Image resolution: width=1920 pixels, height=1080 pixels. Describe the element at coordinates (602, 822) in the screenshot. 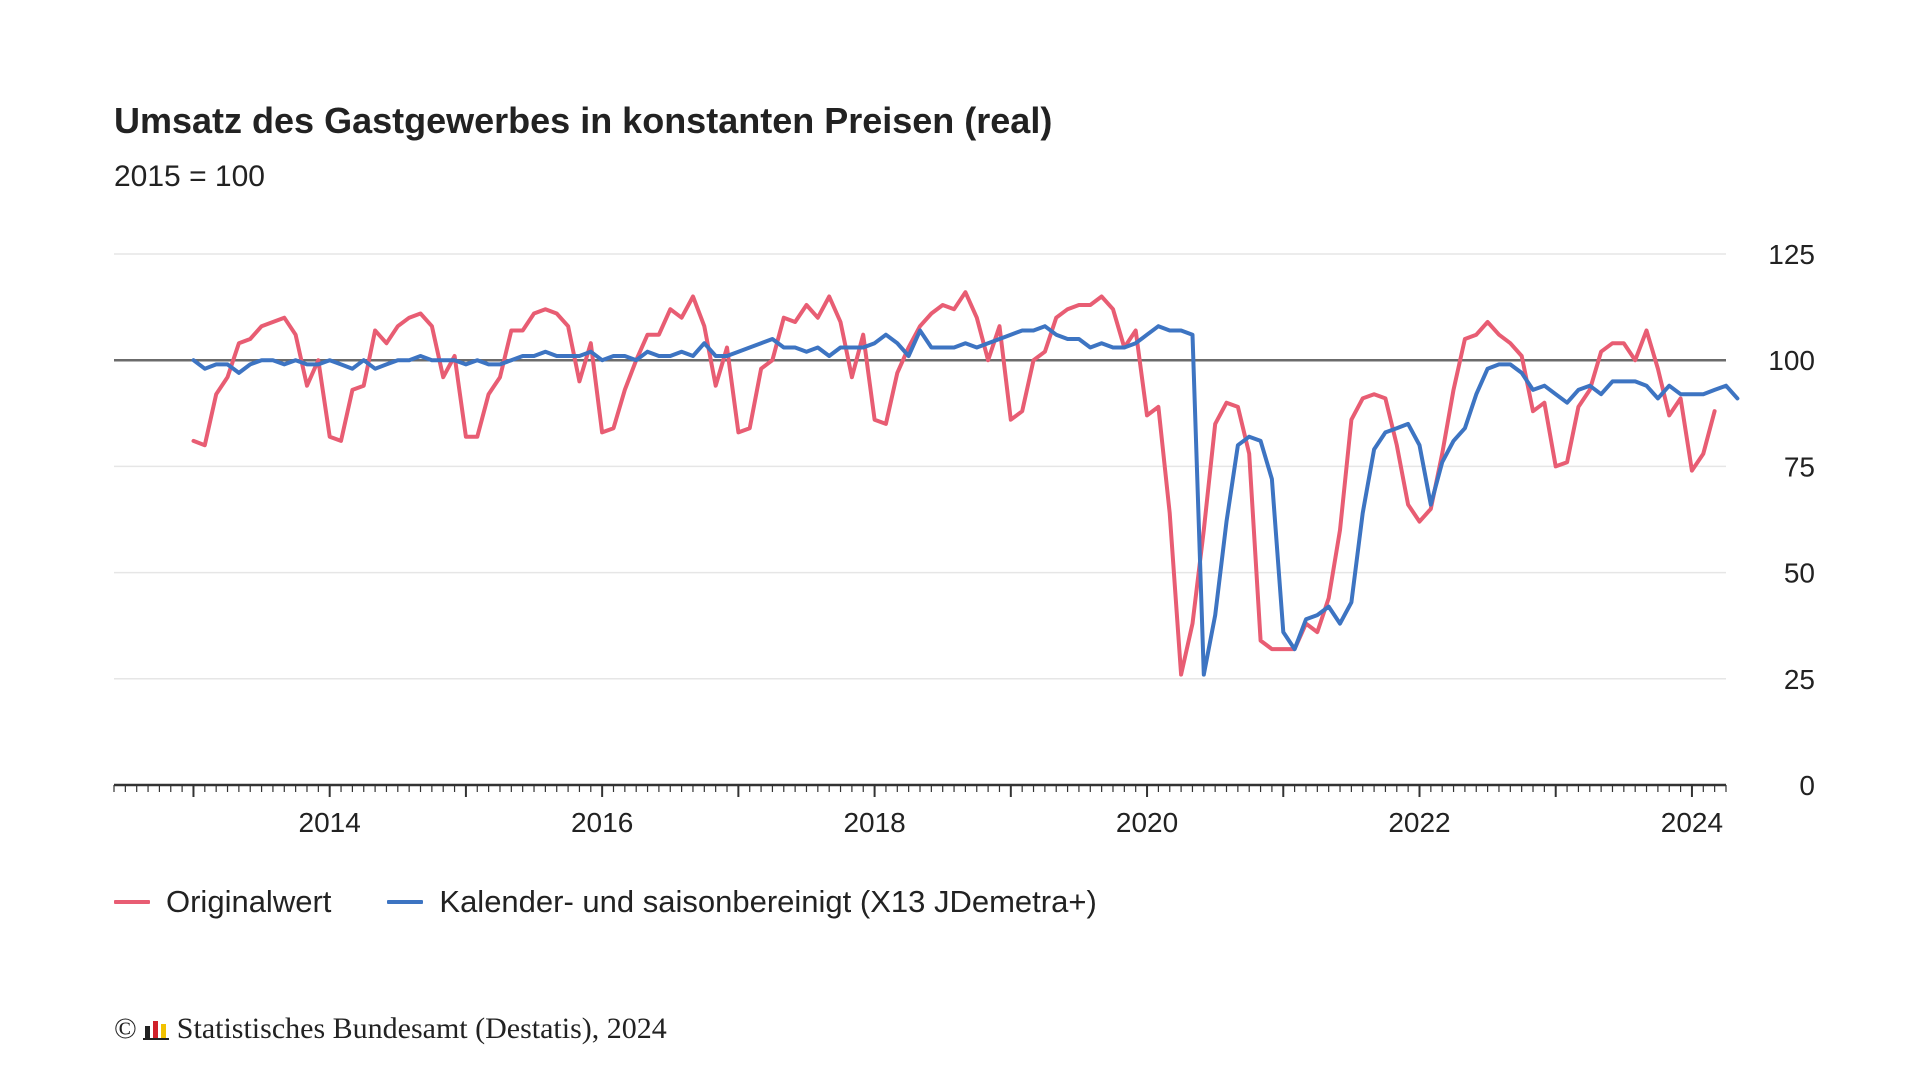

I see `x-tick-label-2016: 2016` at that location.